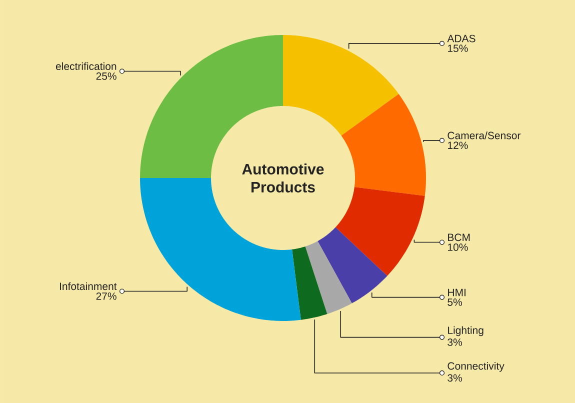 The image size is (575, 403). Describe the element at coordinates (455, 302) in the screenshot. I see `data-label: 5%` at that location.